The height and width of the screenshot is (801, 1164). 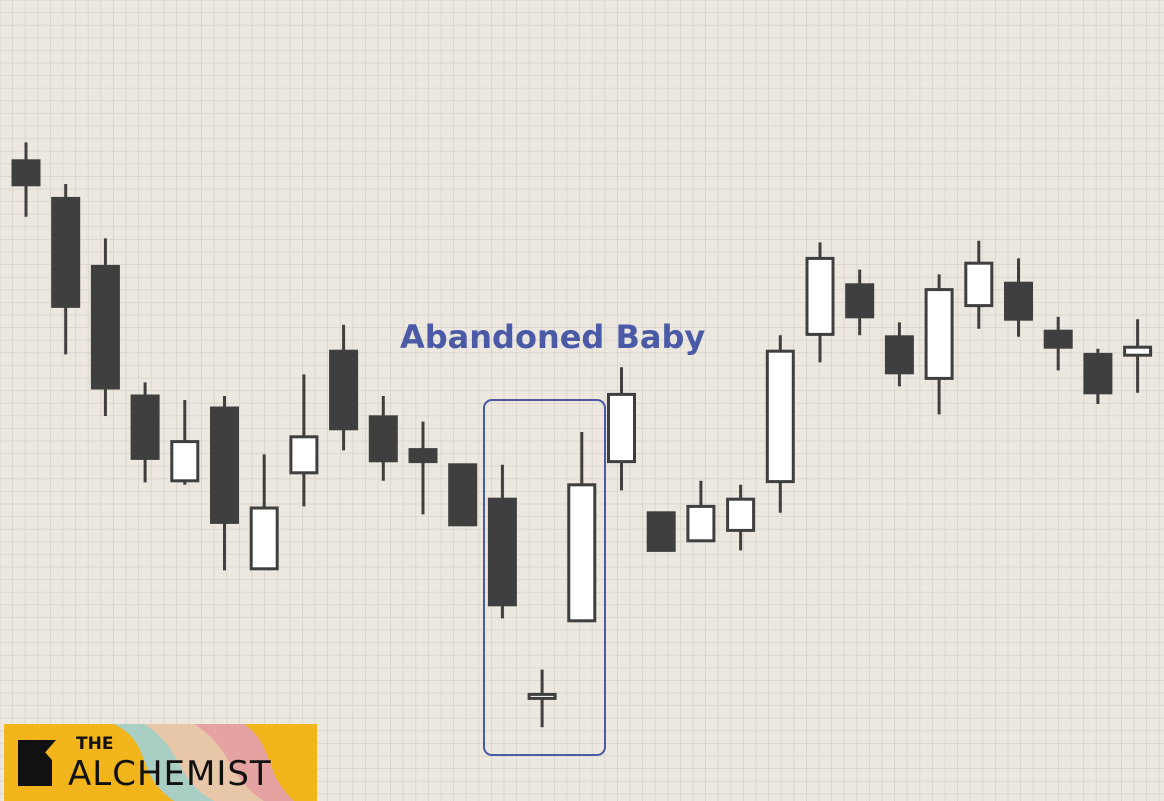 What do you see at coordinates (544, 577) in the screenshot?
I see `pattern-highlight-box` at bounding box center [544, 577].